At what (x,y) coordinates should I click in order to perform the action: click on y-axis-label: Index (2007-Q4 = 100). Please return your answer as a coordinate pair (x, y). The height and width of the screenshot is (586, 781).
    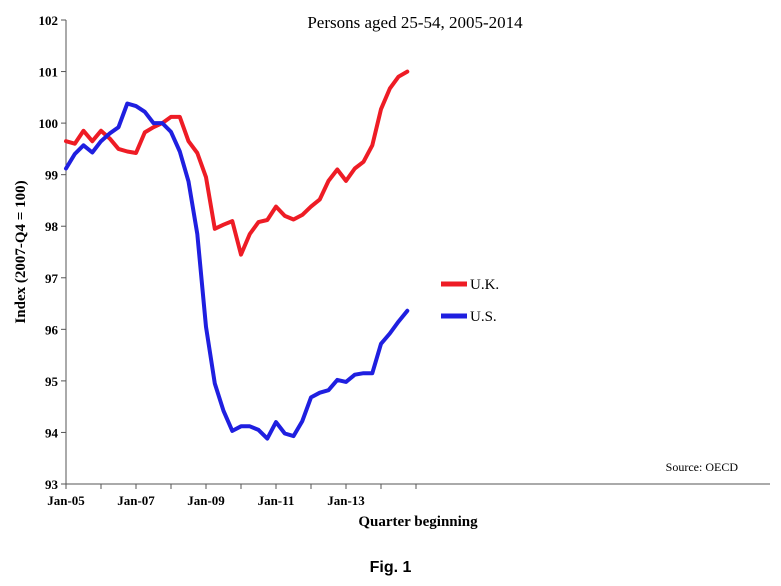
    Looking at the image, I should click on (21, 251).